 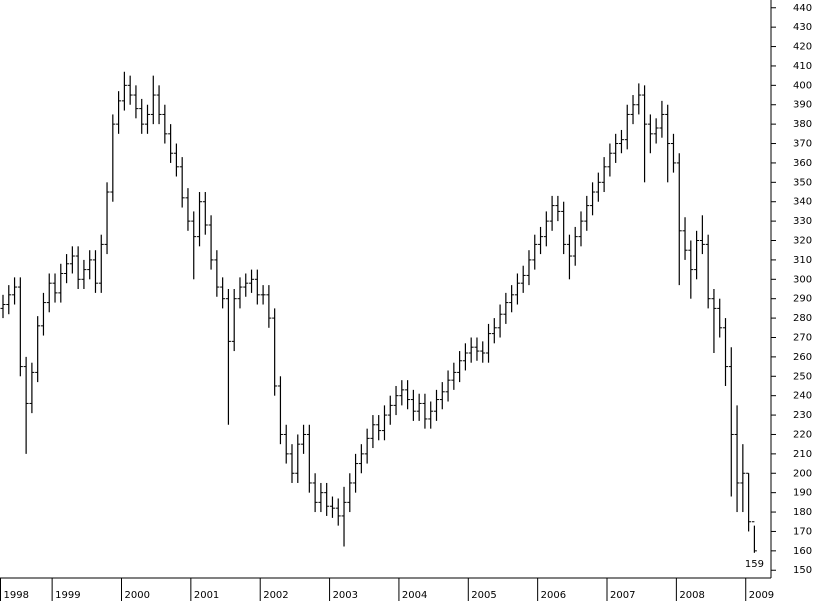 I want to click on x-tick-label: 1998, so click(x=16, y=595).